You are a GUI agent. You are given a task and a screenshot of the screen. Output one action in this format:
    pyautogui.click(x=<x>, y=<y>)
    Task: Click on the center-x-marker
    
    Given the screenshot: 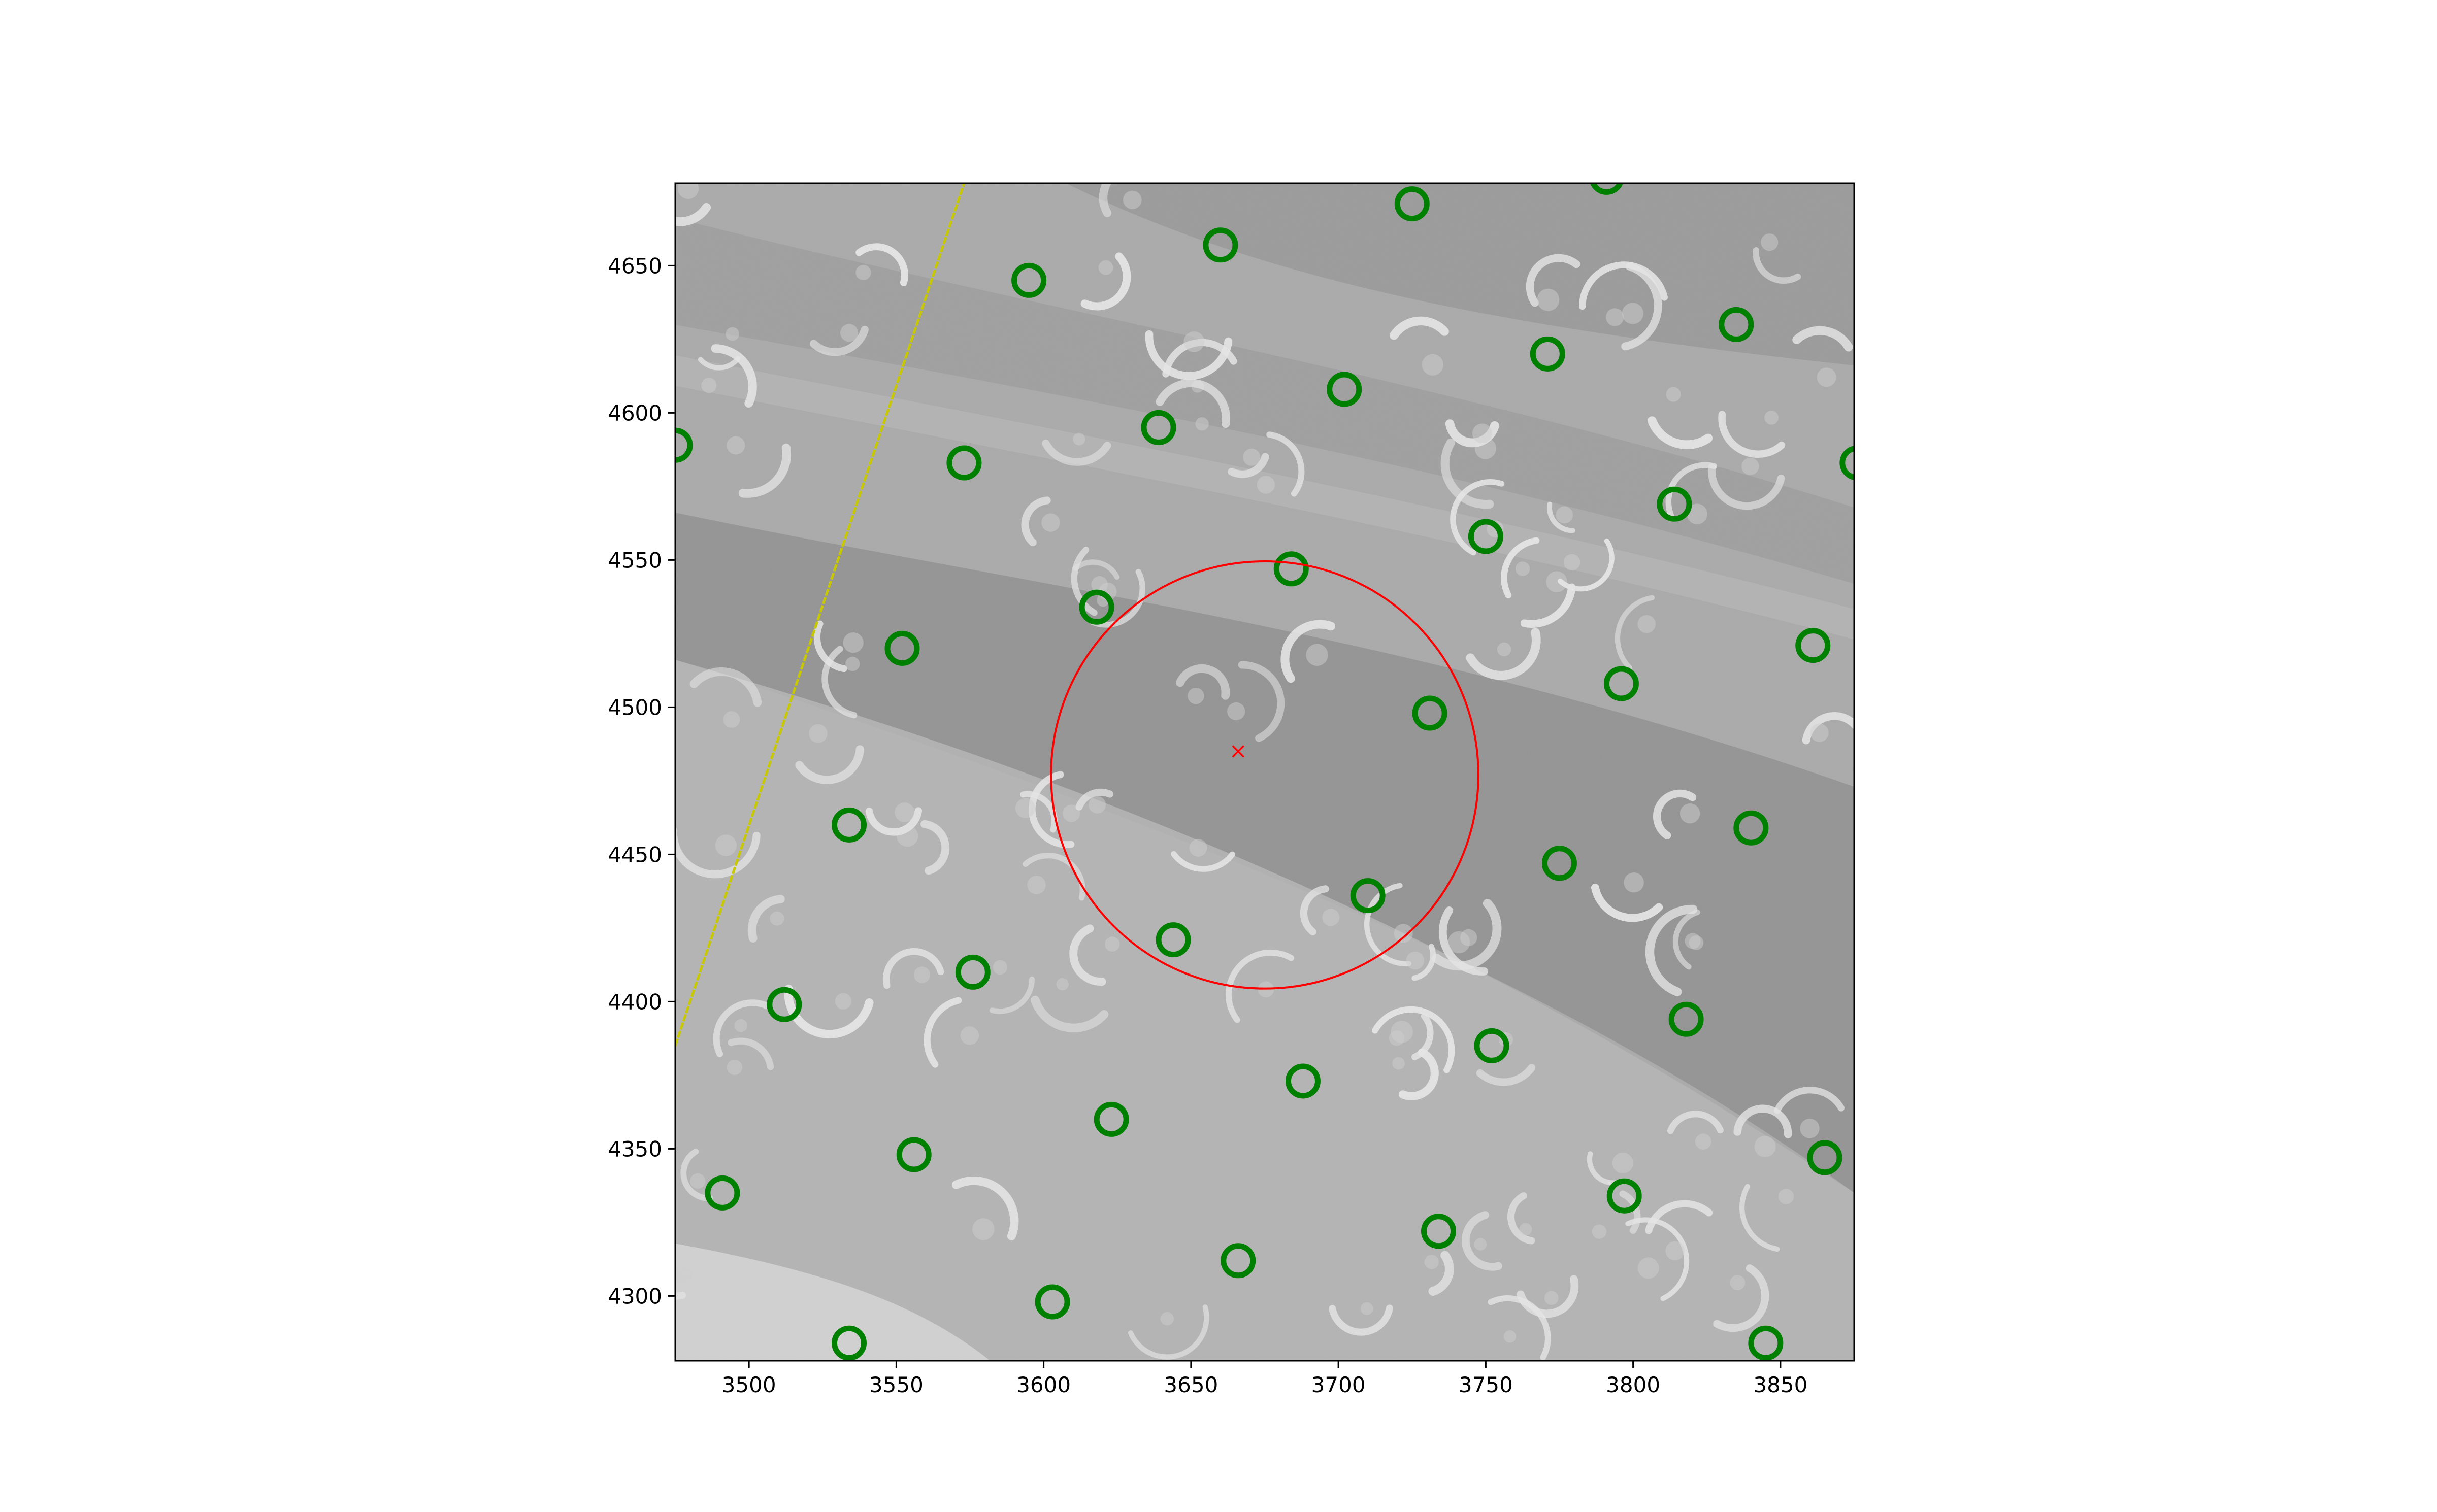 What is the action you would take?
    pyautogui.click(x=1238, y=751)
    